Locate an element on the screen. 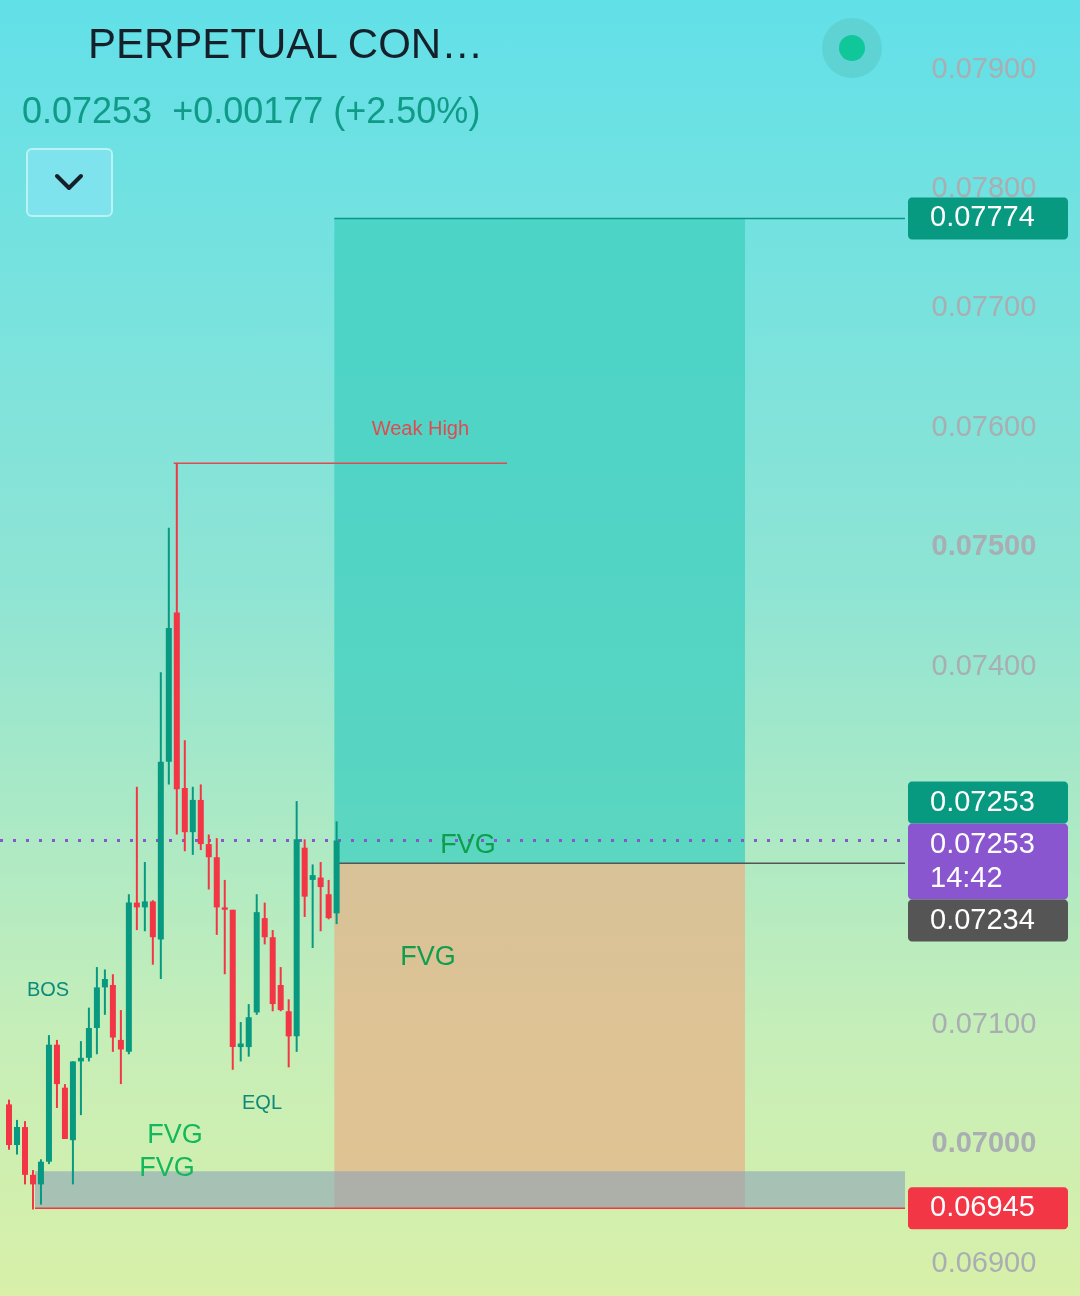 The width and height of the screenshot is (1080, 1296). y-tick-label: 0.06900 is located at coordinates (984, 1261).